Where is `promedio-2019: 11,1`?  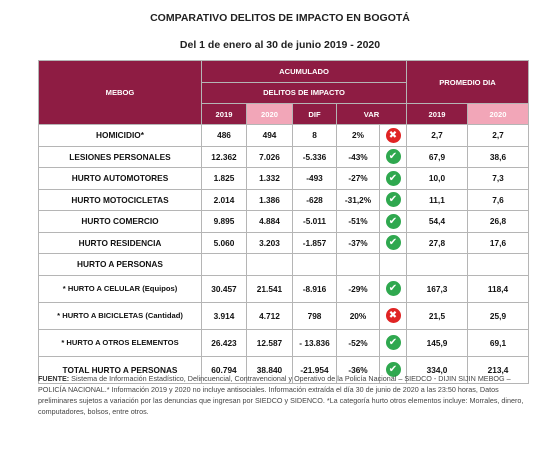
promedio-2019: 11,1 is located at coordinates (437, 199).